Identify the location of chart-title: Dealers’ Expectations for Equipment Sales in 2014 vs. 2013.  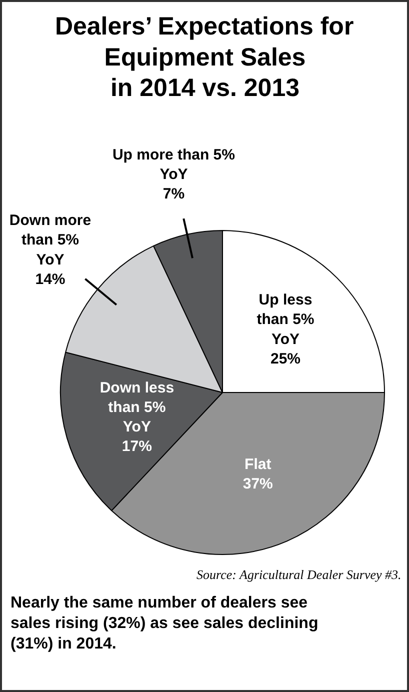
(204, 57).